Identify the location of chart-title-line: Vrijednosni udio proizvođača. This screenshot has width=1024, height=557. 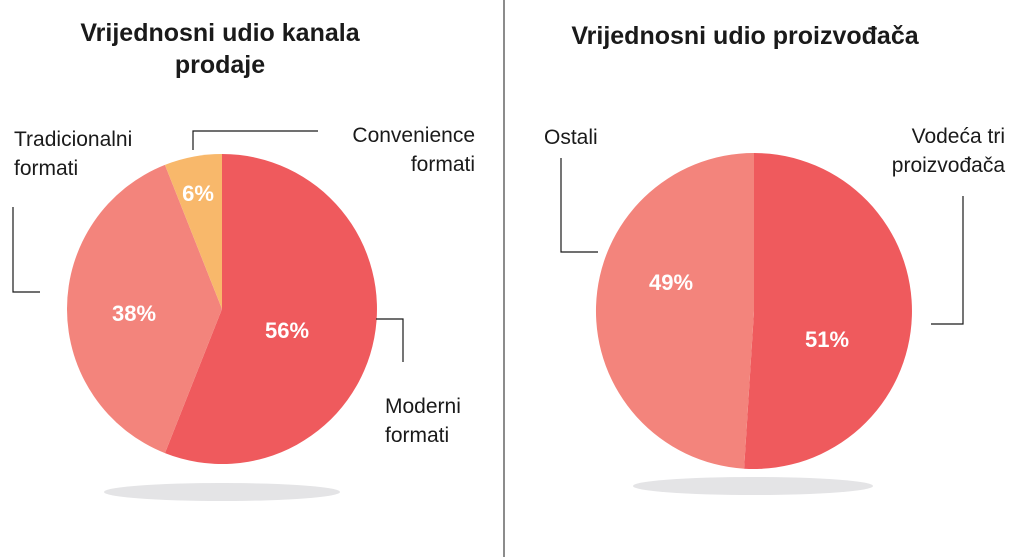
(745, 36).